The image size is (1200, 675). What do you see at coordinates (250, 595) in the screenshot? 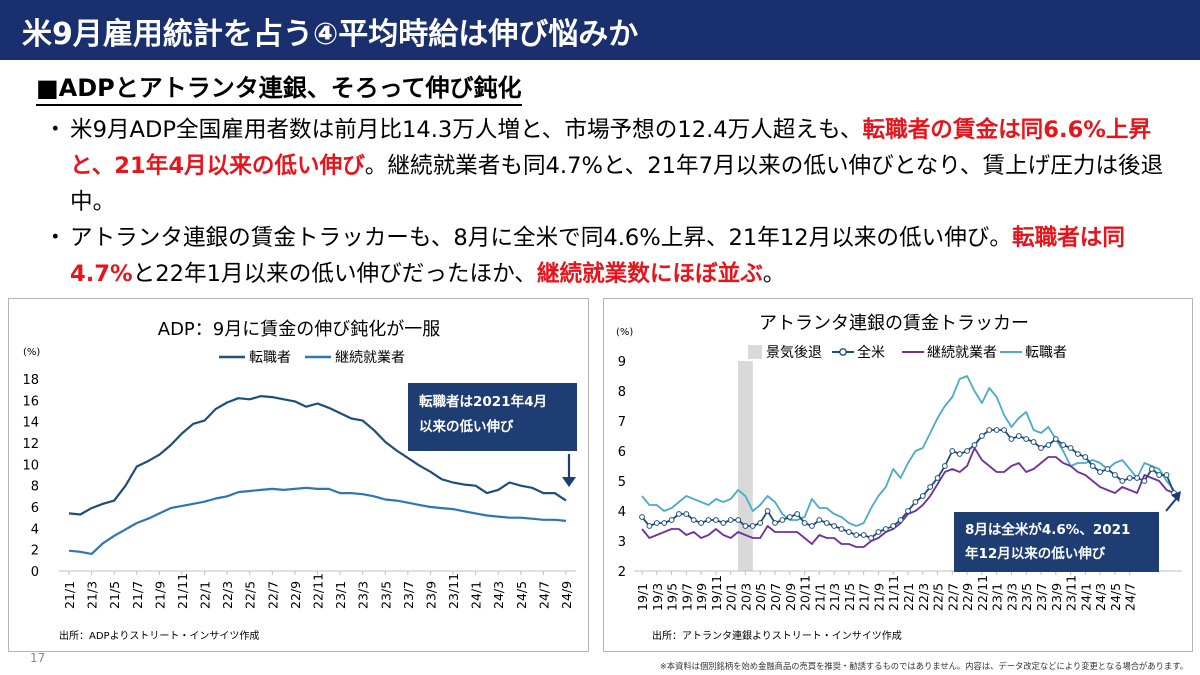
I see `x-tick-label: 22/5` at bounding box center [250, 595].